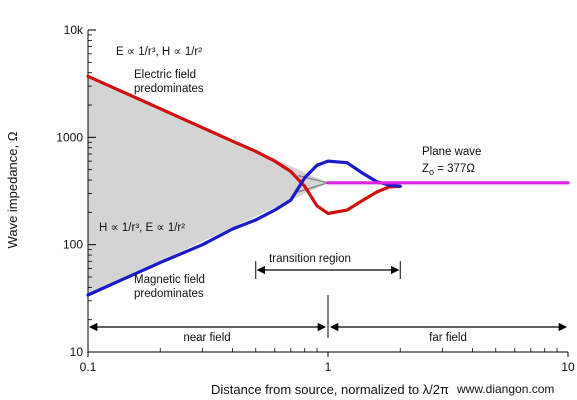  I want to click on e-field-label-line1: Electric field, so click(165, 75).